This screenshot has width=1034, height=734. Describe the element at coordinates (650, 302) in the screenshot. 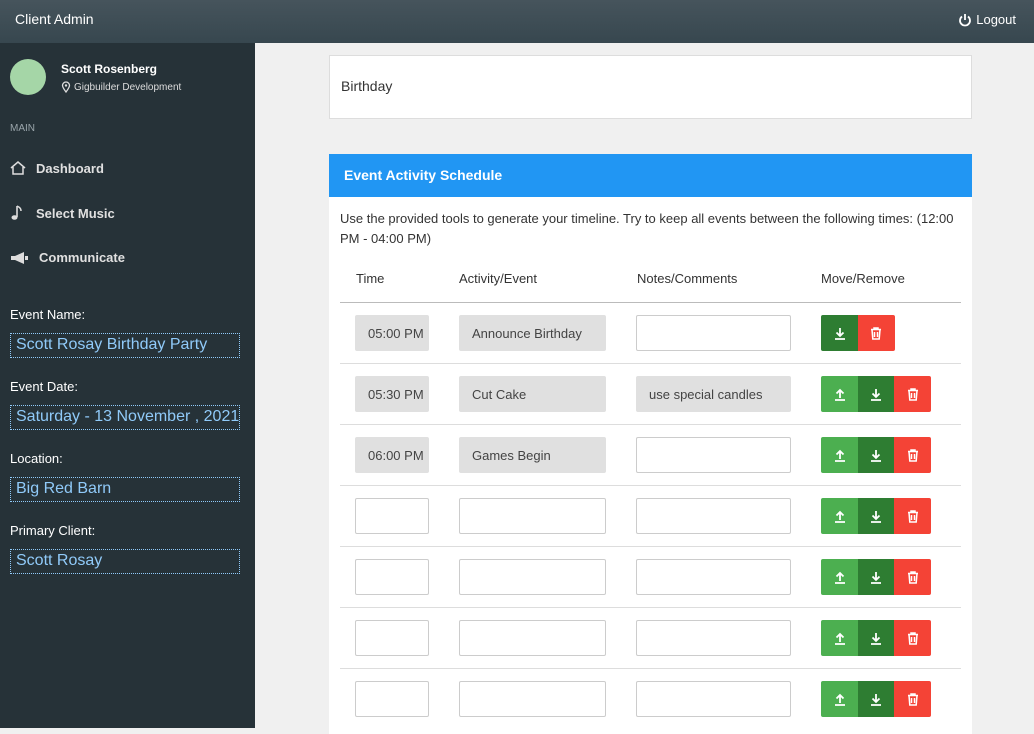

I see `header-rule` at that location.